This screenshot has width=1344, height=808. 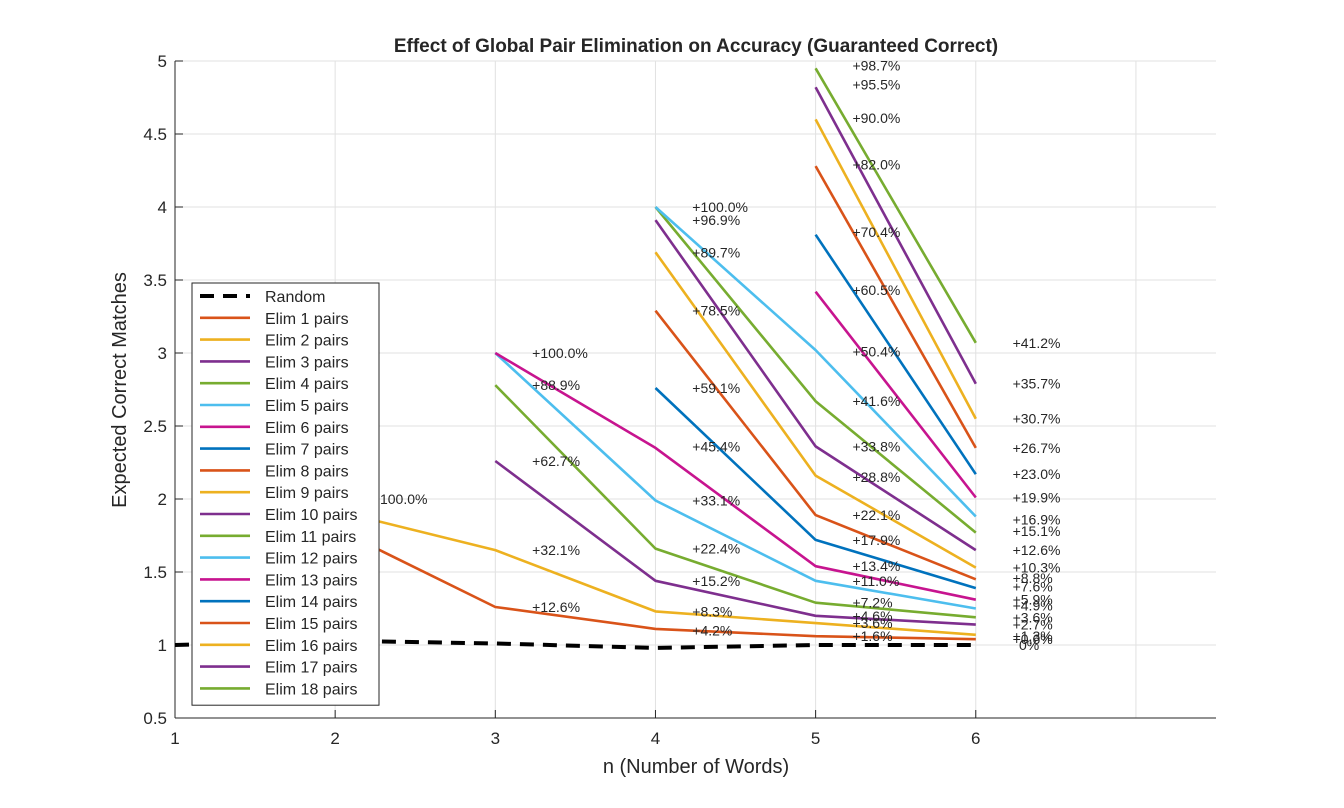 What do you see at coordinates (311, 602) in the screenshot?
I see `legend-entry: Elim 14 pairs` at bounding box center [311, 602].